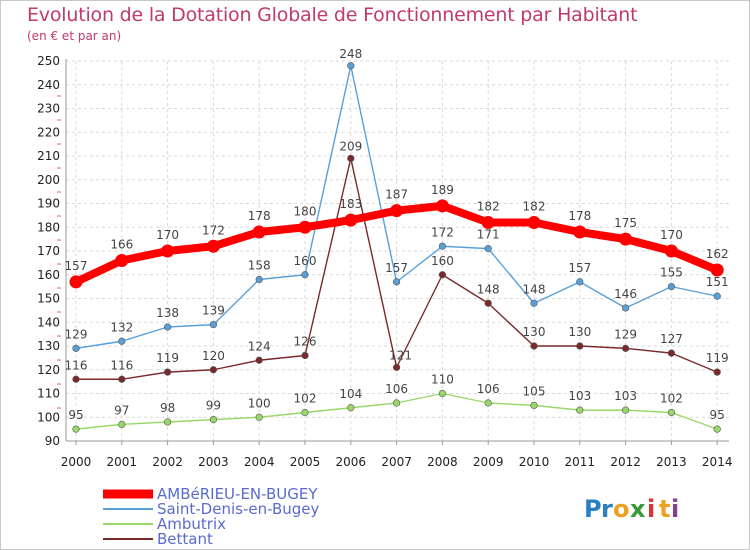  What do you see at coordinates (259, 346) in the screenshot?
I see `data-label: 124` at bounding box center [259, 346].